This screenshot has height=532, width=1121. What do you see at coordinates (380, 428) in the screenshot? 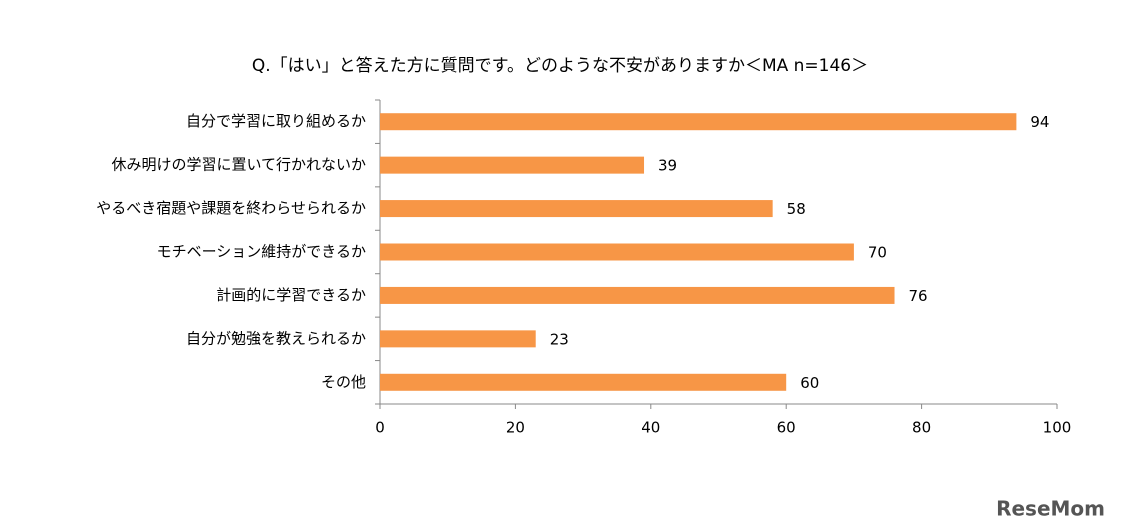
I see `x-tick-label: 0` at bounding box center [380, 428].